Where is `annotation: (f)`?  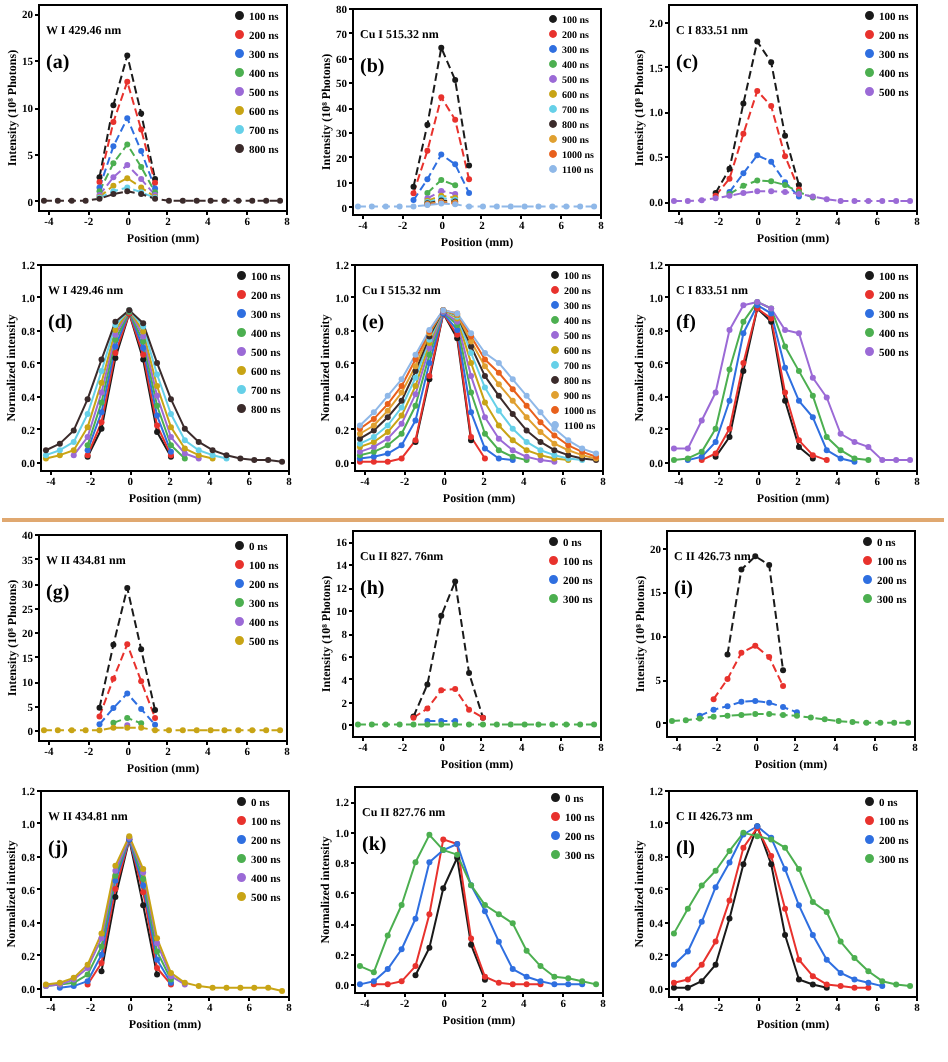
annotation: (f) is located at coordinates (686, 323).